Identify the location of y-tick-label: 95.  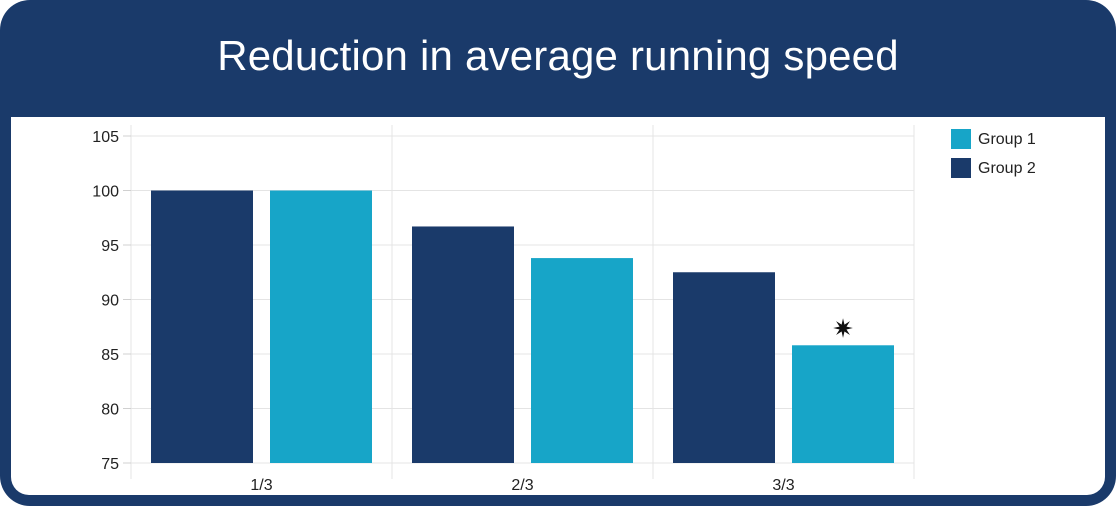
(110, 246).